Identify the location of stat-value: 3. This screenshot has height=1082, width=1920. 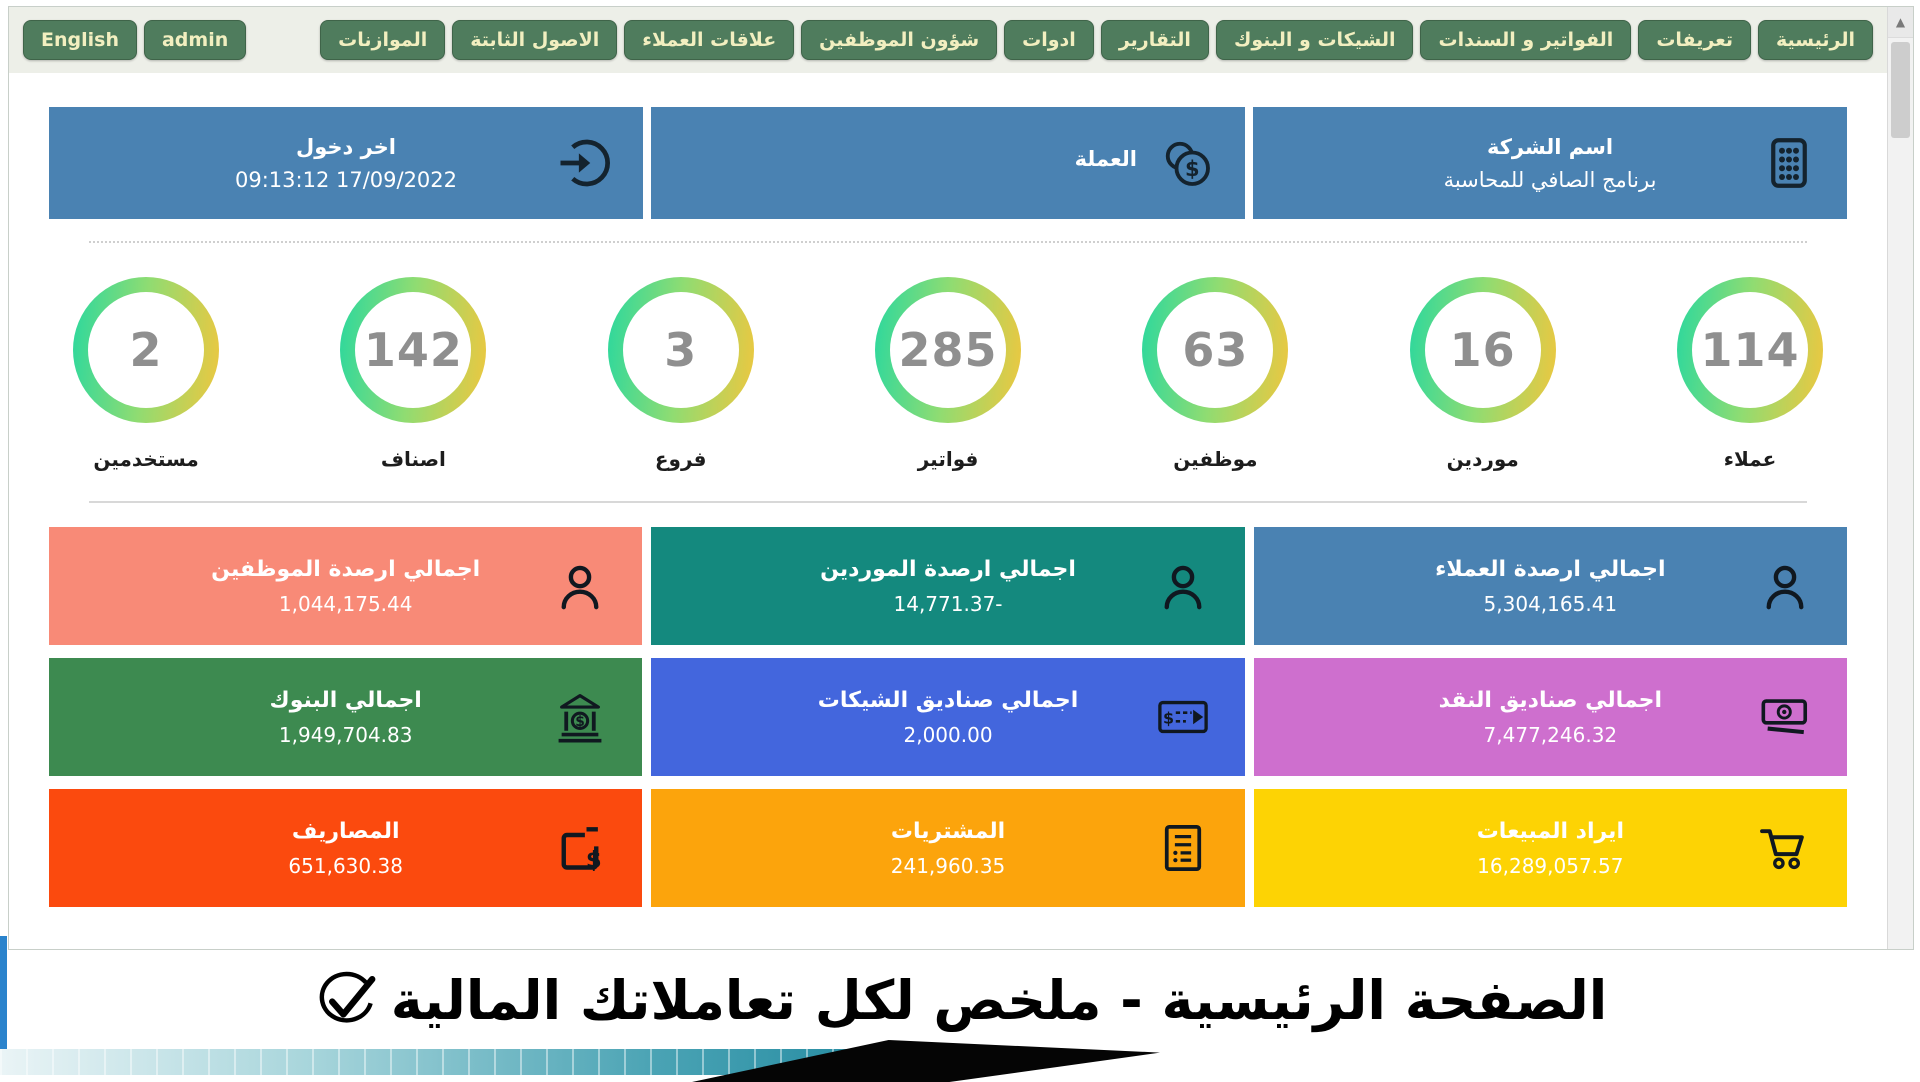
(681, 350).